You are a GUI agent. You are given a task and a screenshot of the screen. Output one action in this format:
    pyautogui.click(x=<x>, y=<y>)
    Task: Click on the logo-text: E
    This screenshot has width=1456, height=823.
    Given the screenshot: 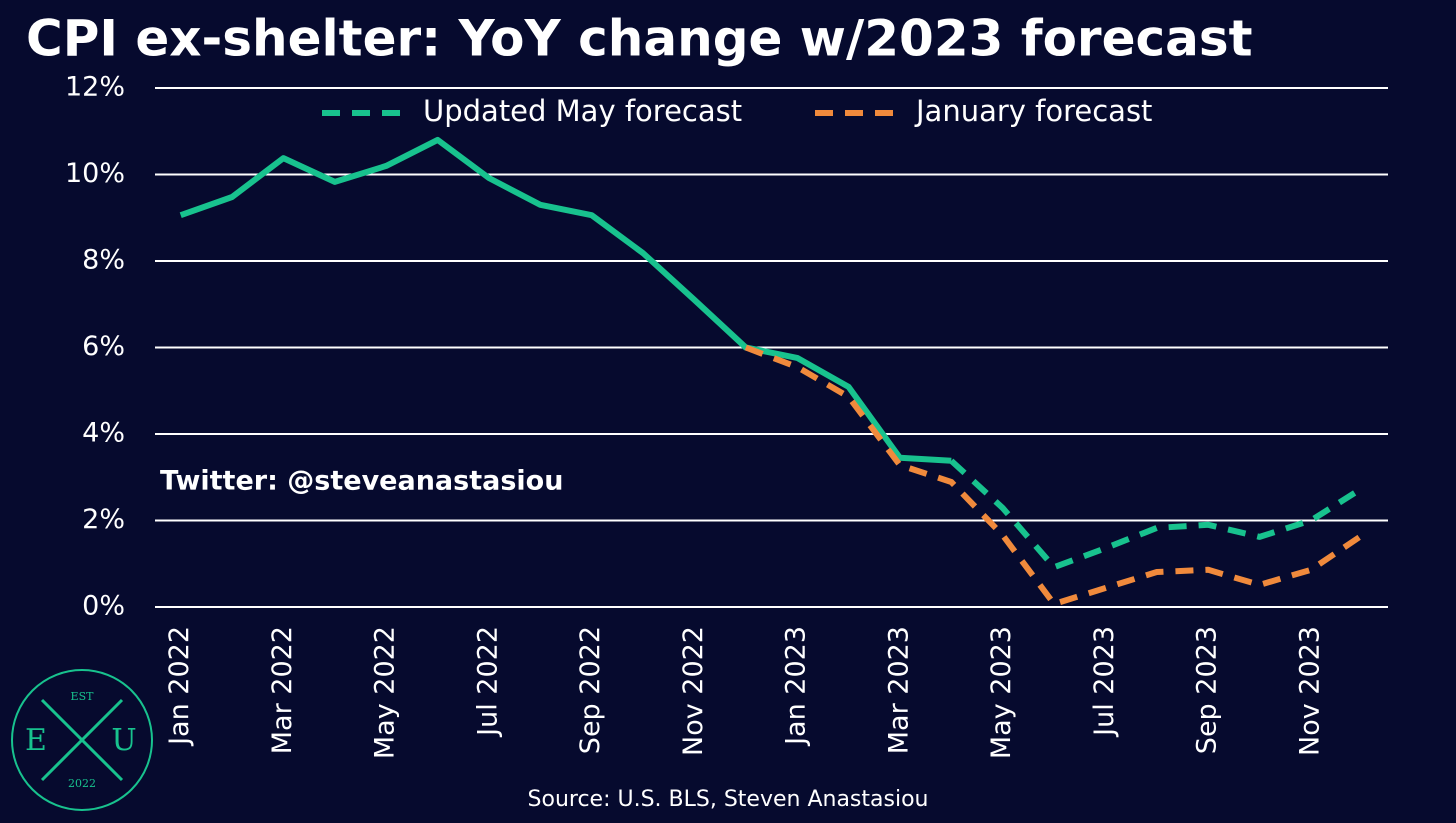 What is the action you would take?
    pyautogui.click(x=36, y=740)
    